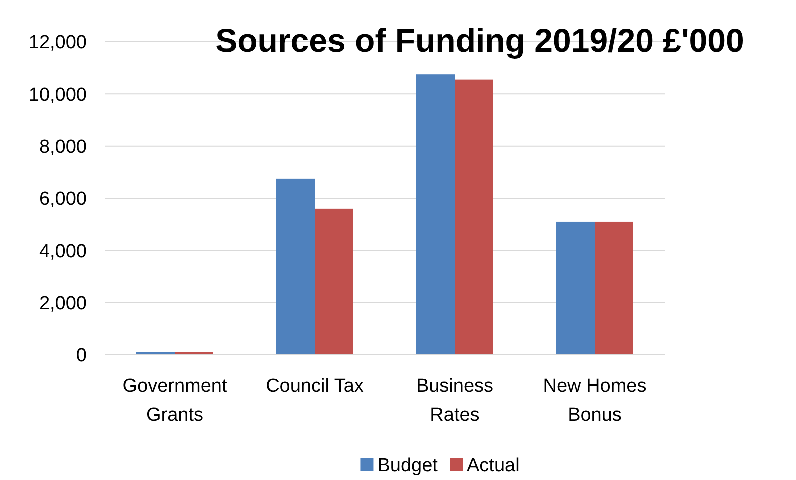 This screenshot has width=796, height=480. I want to click on chart-title: Sources of Funding 2019/20 £'000, so click(480, 40).